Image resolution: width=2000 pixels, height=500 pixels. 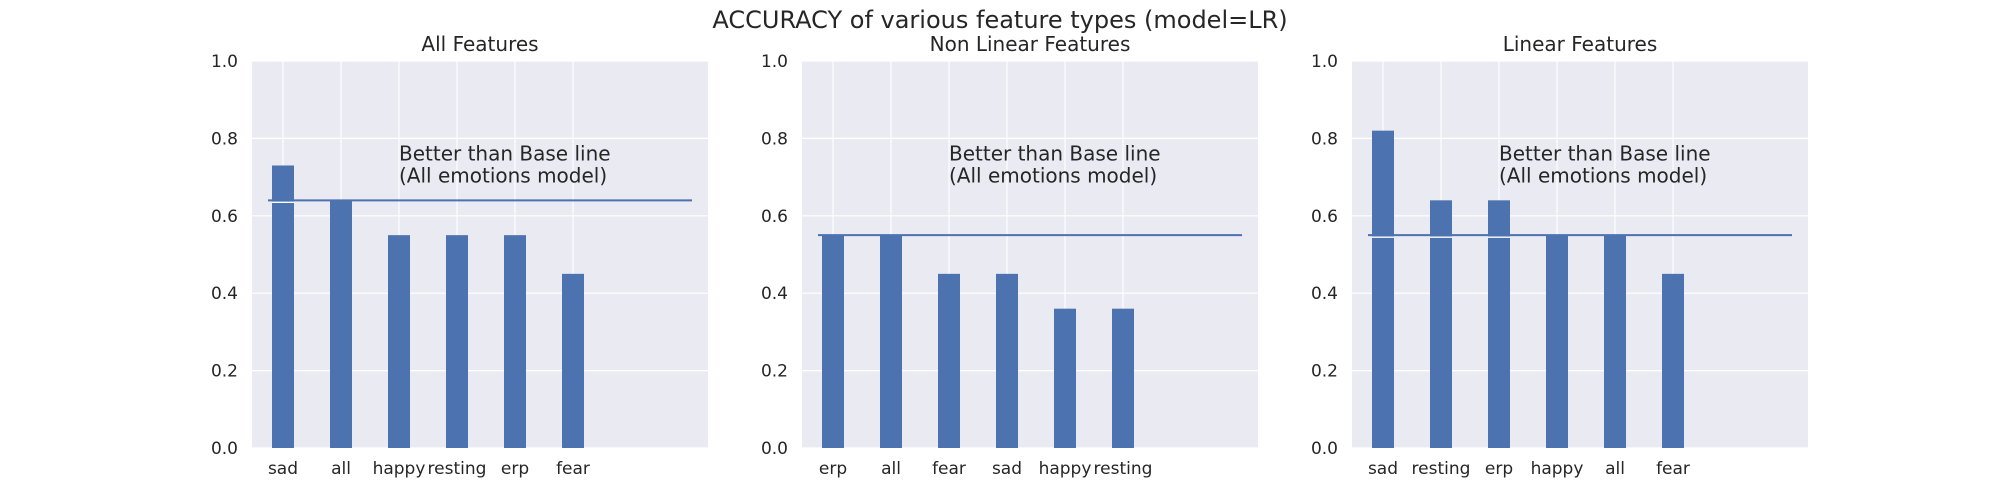 What do you see at coordinates (479, 44) in the screenshot?
I see `panel-title: All Features` at bounding box center [479, 44].